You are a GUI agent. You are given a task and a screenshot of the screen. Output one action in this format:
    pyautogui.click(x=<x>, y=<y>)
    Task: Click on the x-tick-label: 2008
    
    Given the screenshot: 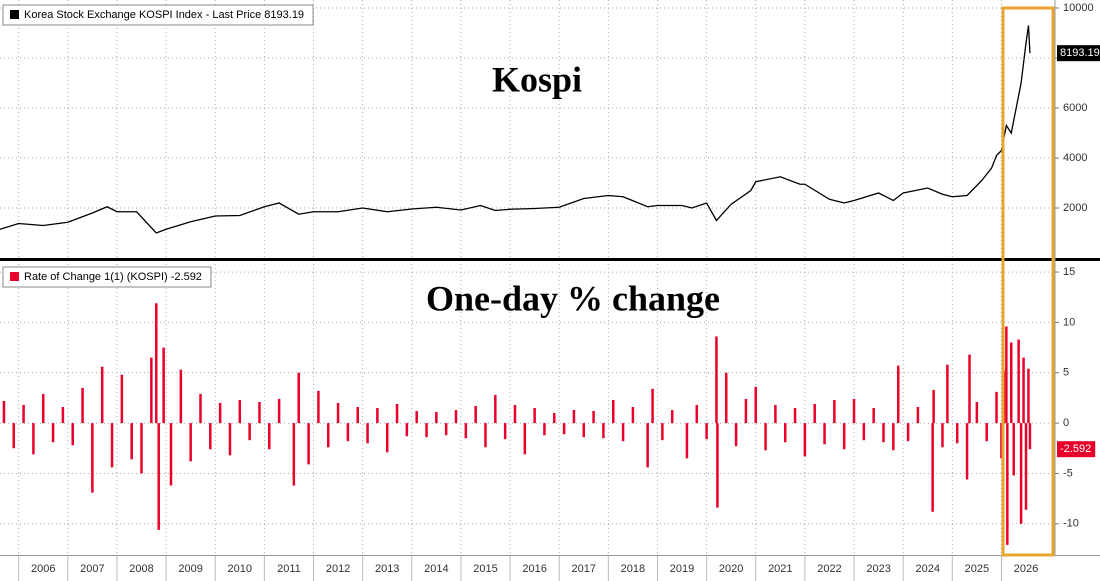 What is the action you would take?
    pyautogui.click(x=141, y=569)
    